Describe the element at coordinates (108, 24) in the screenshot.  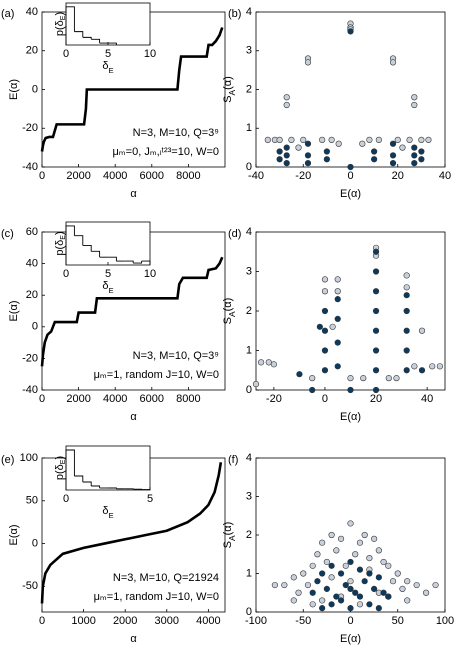
I see `inset-bg` at that location.